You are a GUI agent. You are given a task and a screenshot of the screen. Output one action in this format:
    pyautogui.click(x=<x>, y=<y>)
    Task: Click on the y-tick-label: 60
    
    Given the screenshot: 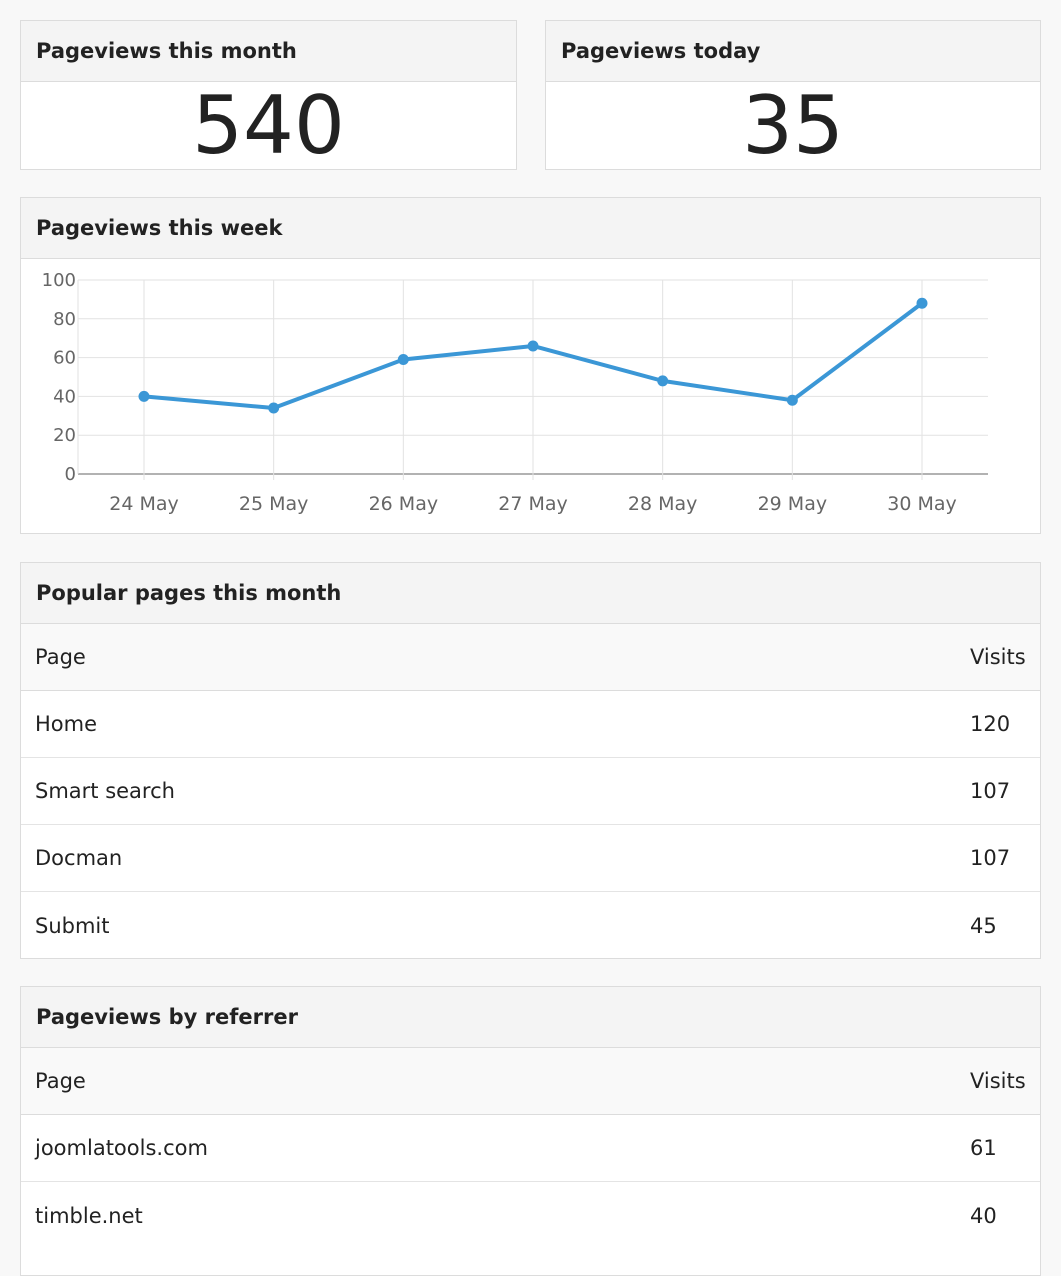 What is the action you would take?
    pyautogui.click(x=64, y=358)
    